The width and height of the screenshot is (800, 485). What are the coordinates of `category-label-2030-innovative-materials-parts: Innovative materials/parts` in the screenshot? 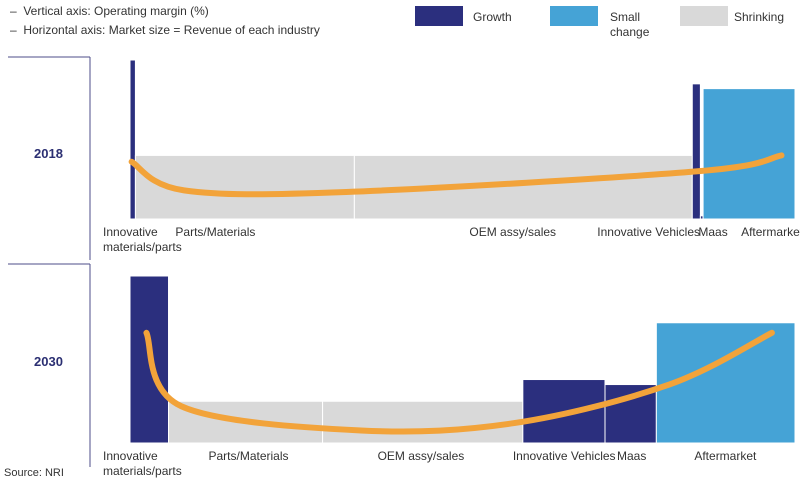 It's located at (142, 463).